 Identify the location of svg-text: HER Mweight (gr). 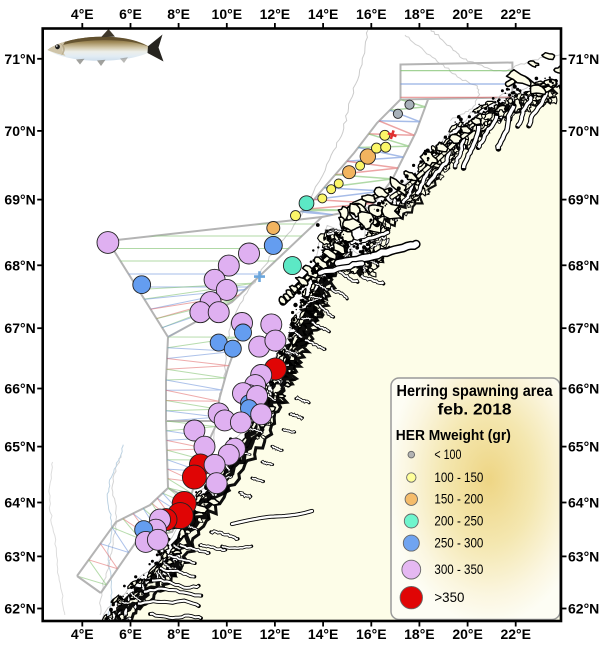
(453, 435).